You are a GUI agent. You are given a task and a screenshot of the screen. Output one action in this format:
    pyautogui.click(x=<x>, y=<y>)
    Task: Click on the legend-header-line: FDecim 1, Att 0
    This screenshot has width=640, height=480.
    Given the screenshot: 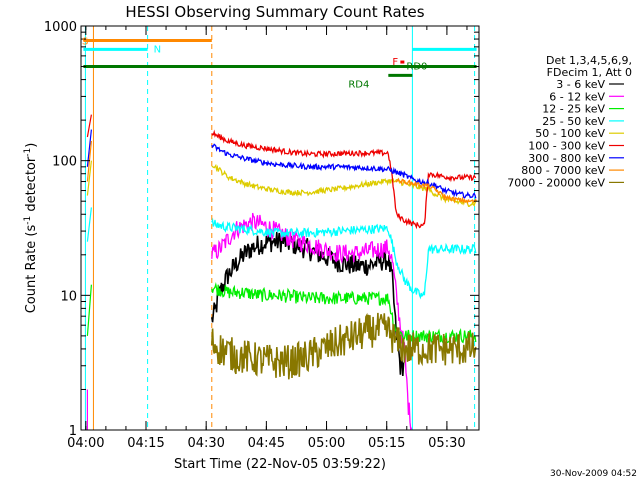 What is the action you would take?
    pyautogui.click(x=589, y=72)
    